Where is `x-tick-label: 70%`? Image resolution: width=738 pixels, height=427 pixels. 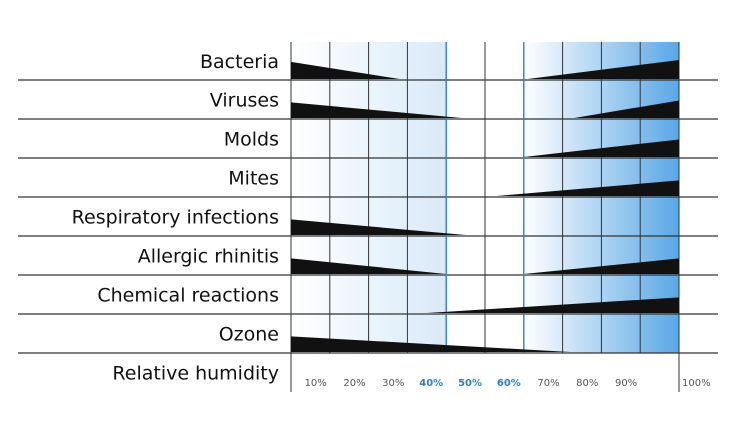 x-tick-label: 70% is located at coordinates (548, 383).